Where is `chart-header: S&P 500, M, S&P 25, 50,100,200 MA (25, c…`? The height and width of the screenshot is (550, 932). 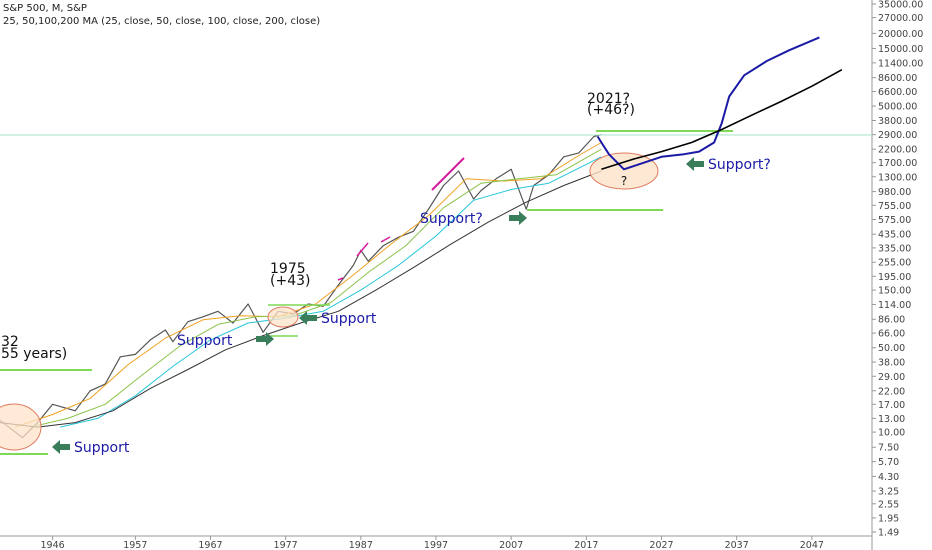 chart-header: S&P 500, M, S&P 25, 50,100,200 MA (25, c… is located at coordinates (161, 15).